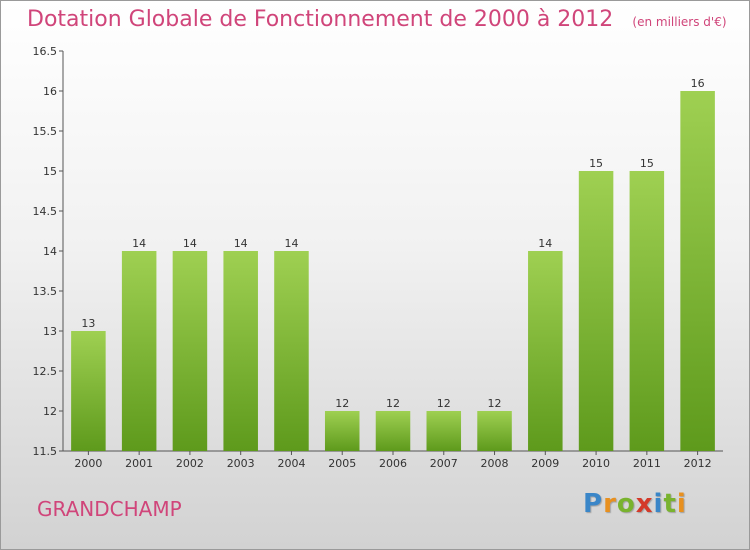  Describe the element at coordinates (45, 51) in the screenshot. I see `y-tick-label: 16.5` at that location.